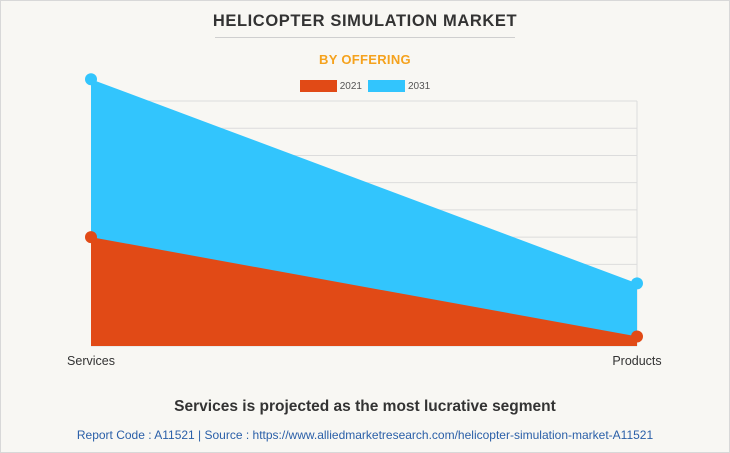  Describe the element at coordinates (365, 86) in the screenshot. I see `legend: 2021 2031` at that location.